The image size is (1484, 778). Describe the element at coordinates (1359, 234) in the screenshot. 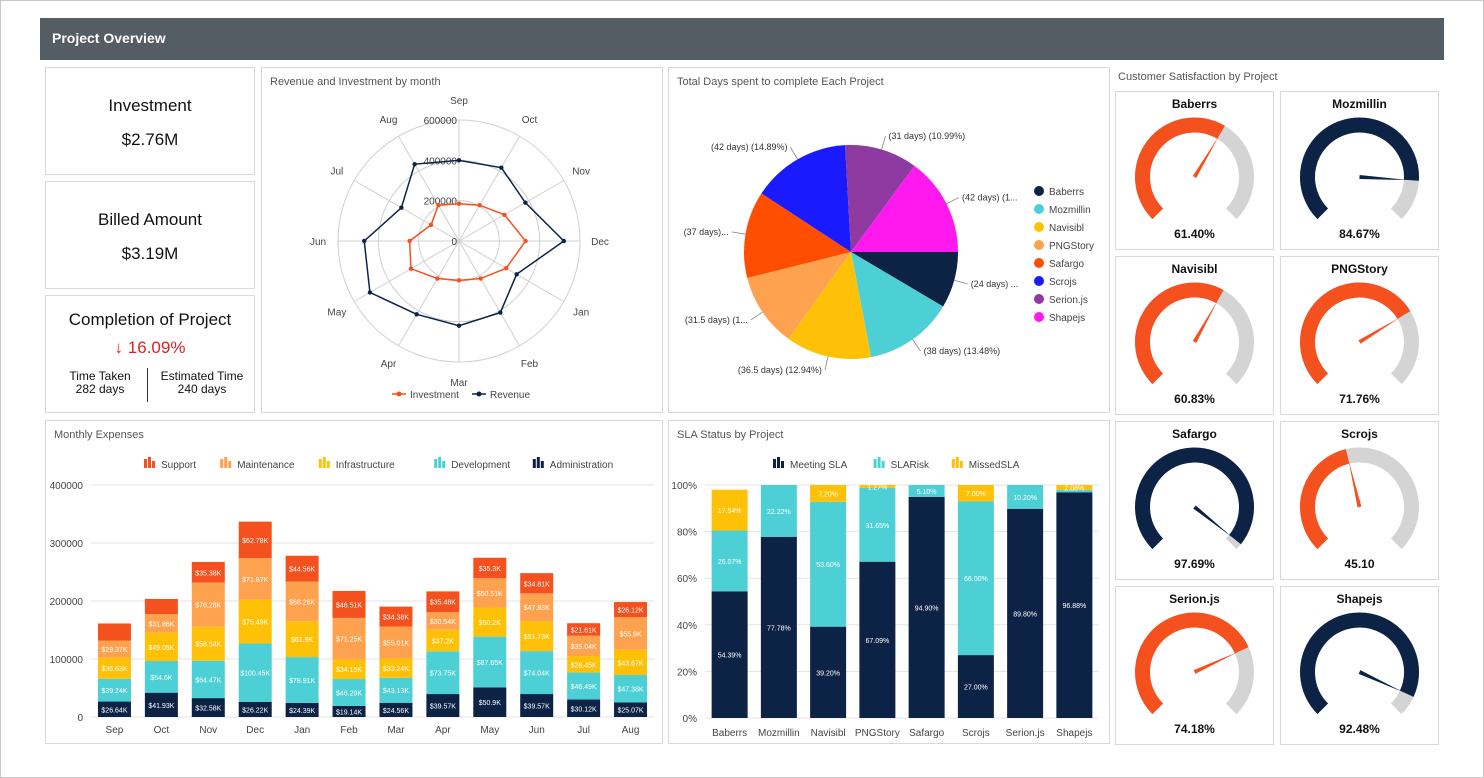

I see `gauge-value-label: 84.67%` at that location.